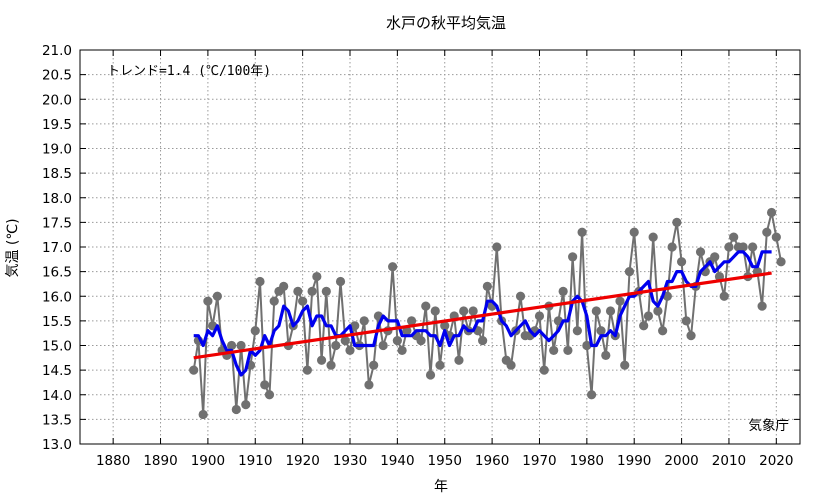 This screenshot has height=498, width=833. Describe the element at coordinates (681, 461) in the screenshot. I see `x-tick-label: 2000` at that location.